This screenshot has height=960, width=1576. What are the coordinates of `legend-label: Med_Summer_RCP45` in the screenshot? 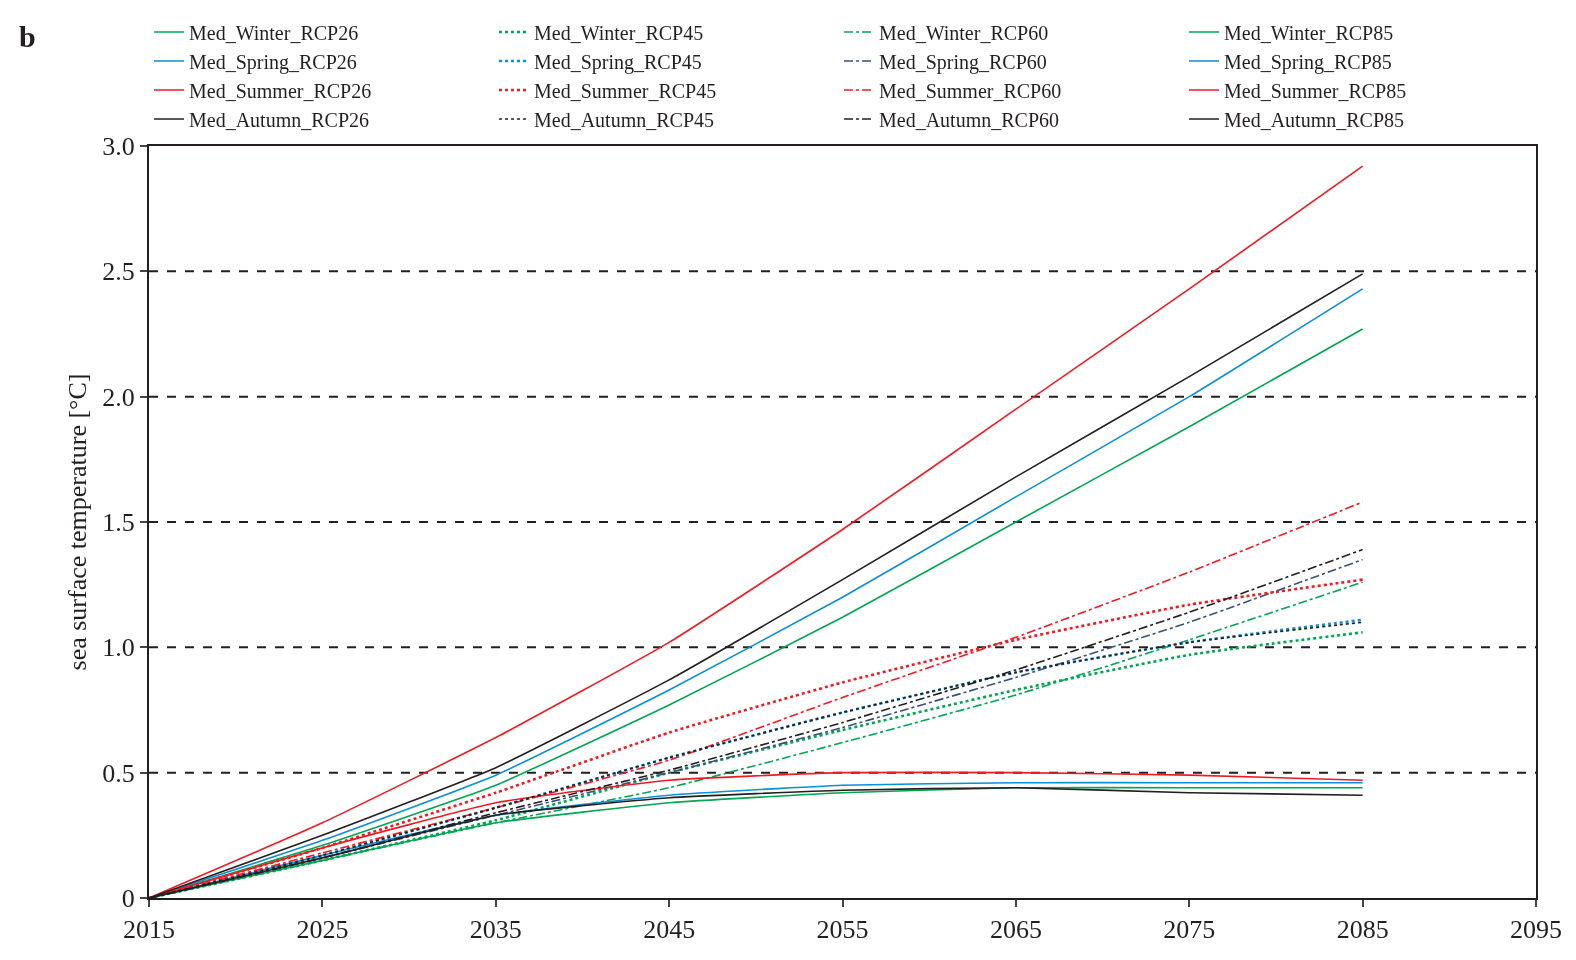 It's located at (625, 90).